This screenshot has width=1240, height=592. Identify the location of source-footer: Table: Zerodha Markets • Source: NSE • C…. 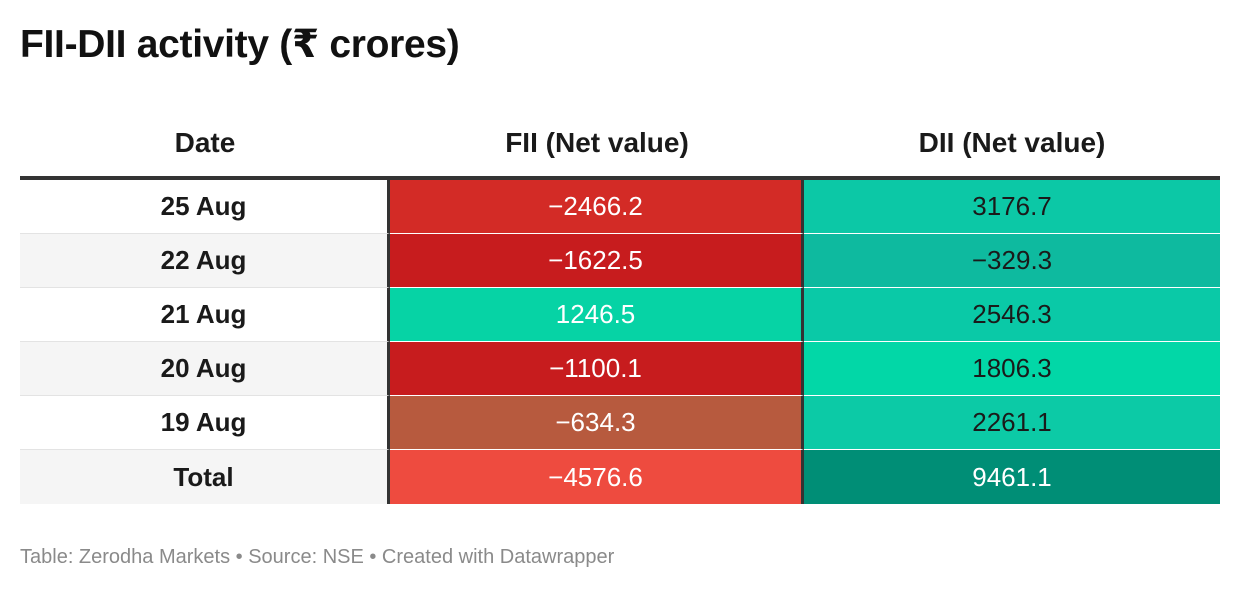
(317, 557).